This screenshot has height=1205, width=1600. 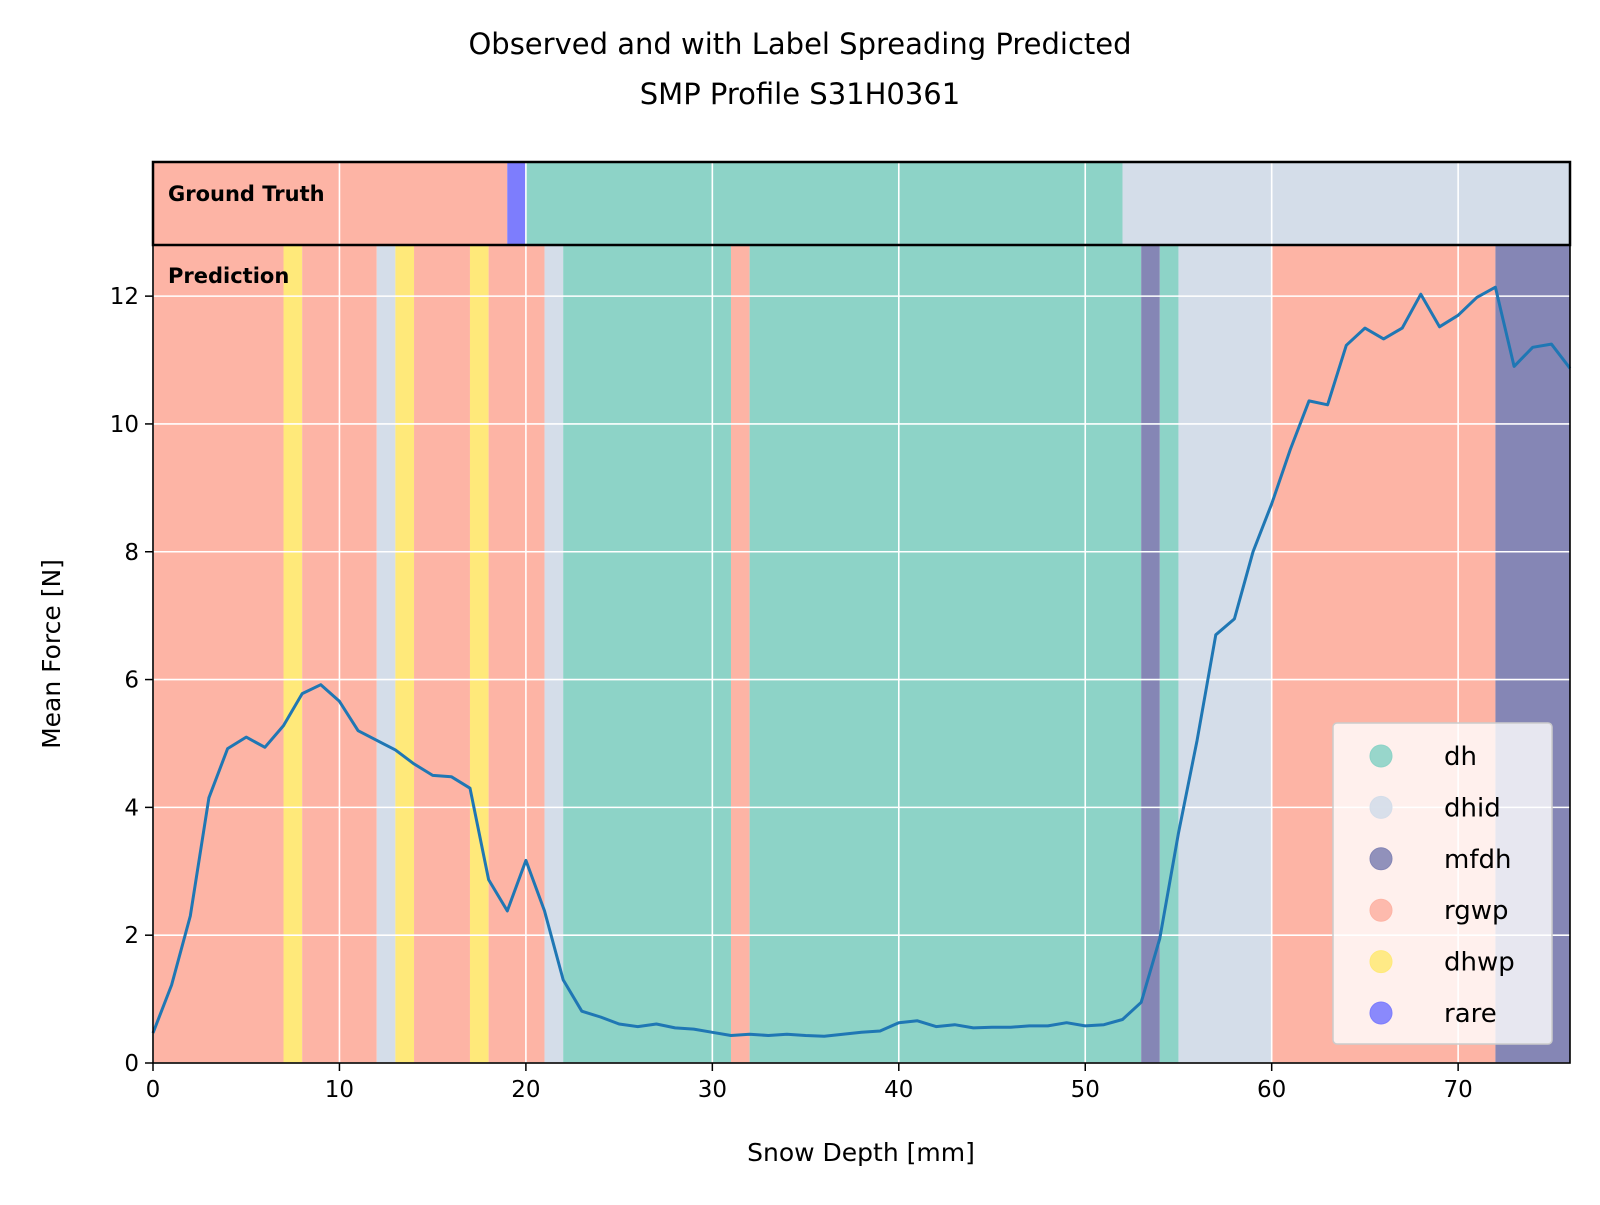 What do you see at coordinates (525, 1090) in the screenshot?
I see `x-tick-label: 20` at bounding box center [525, 1090].